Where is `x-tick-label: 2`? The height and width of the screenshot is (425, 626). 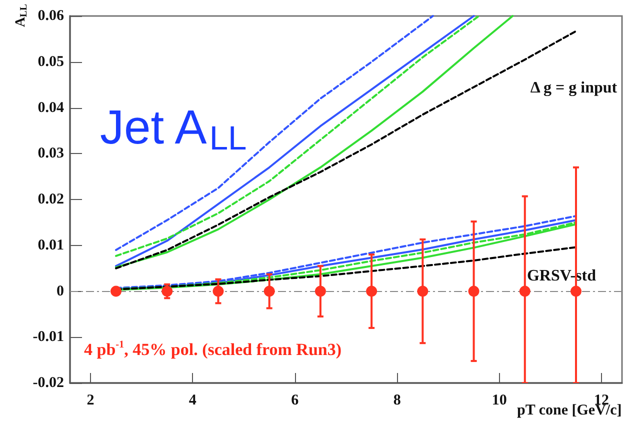
x-tick-label: 2 is located at coordinates (90, 400).